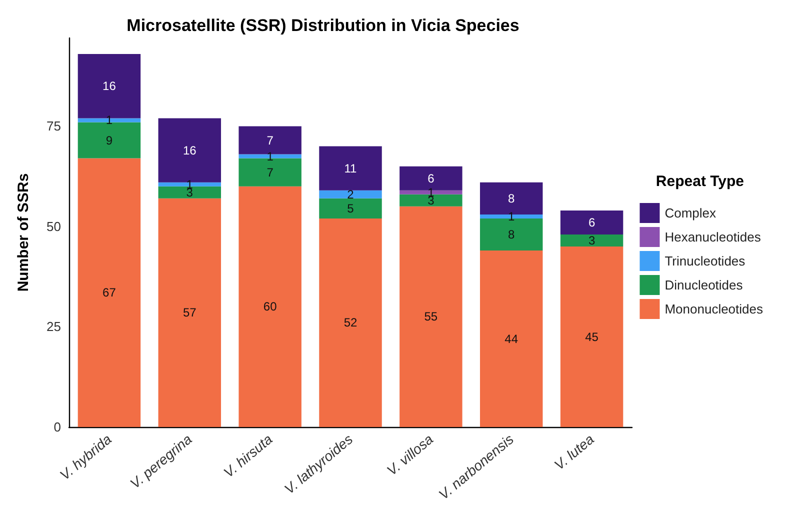 This screenshot has width=786, height=522. Describe the element at coordinates (53, 326) in the screenshot. I see `y-tick-label: 25` at that location.